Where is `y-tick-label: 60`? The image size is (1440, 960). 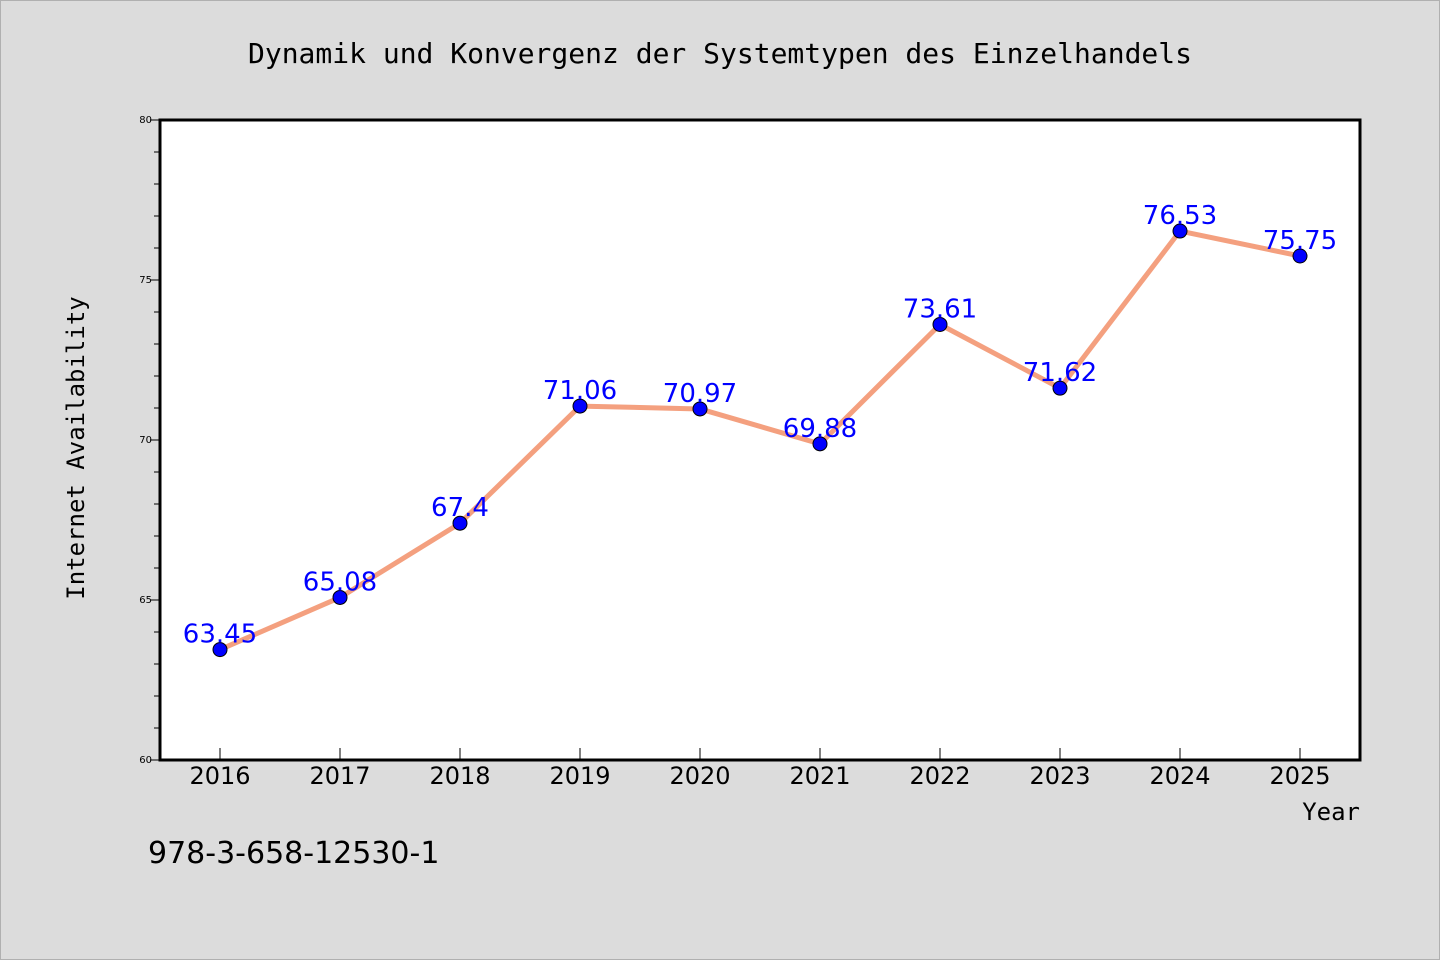
y-tick-label: 60 is located at coordinates (145, 760).